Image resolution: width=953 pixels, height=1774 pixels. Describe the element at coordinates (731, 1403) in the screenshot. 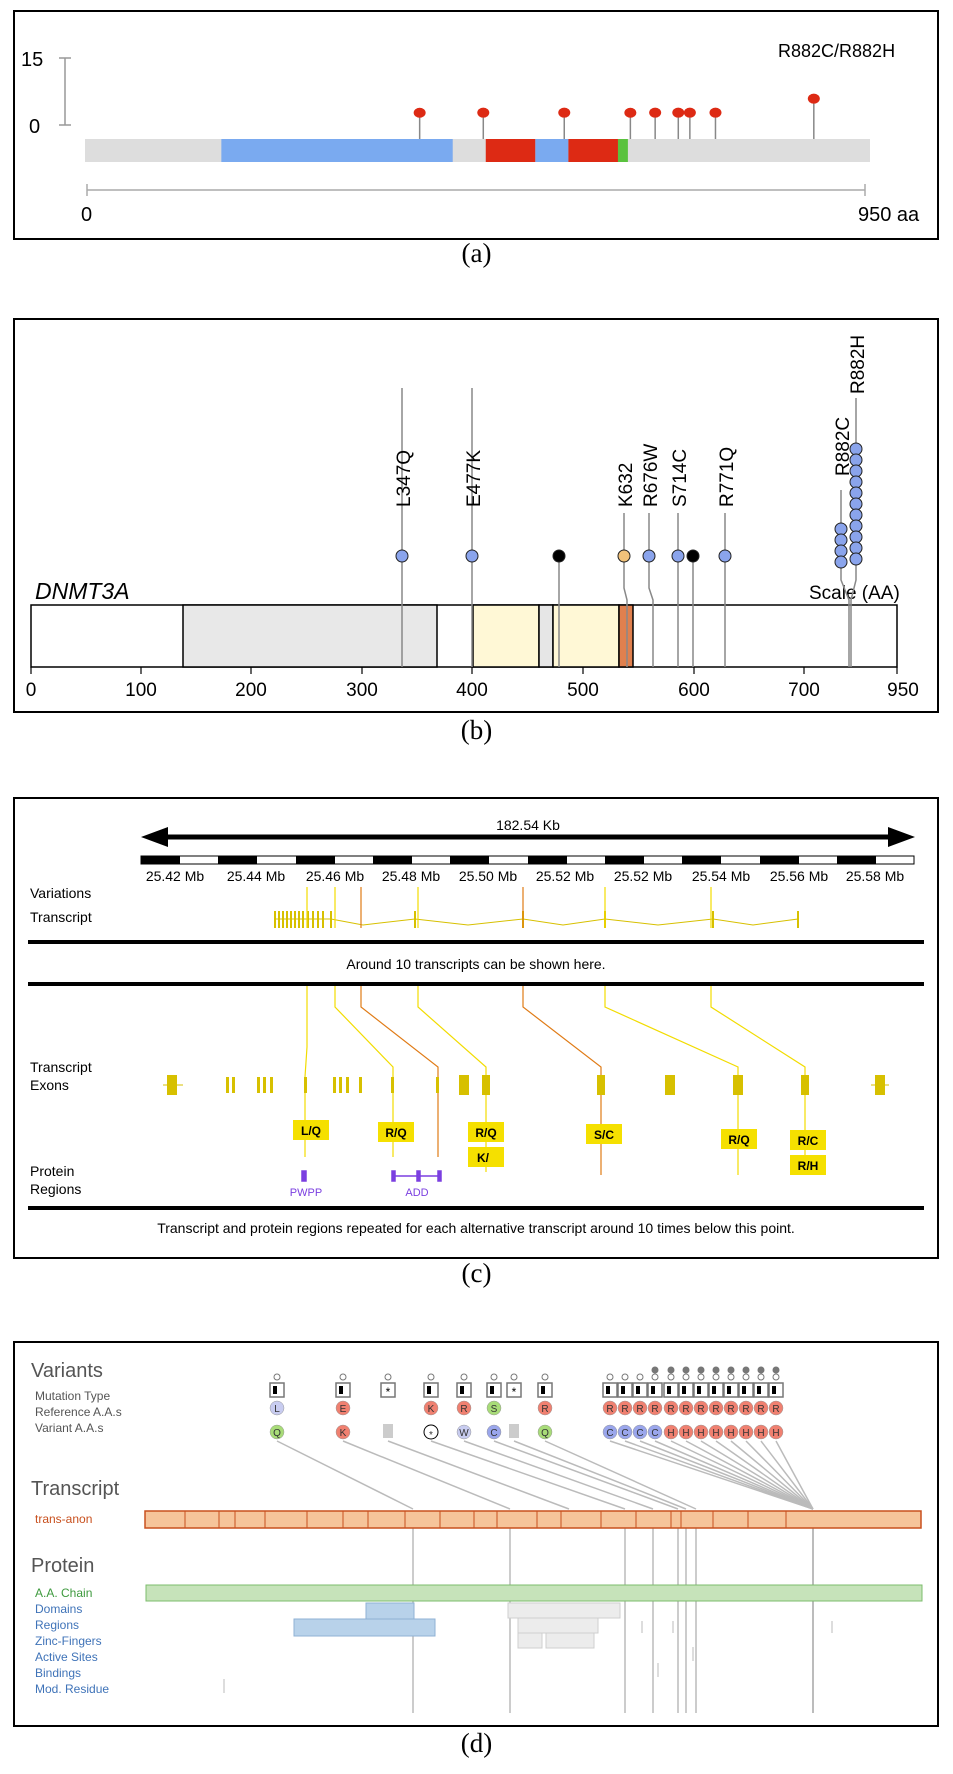

I see `variant-column-16: RH` at that location.